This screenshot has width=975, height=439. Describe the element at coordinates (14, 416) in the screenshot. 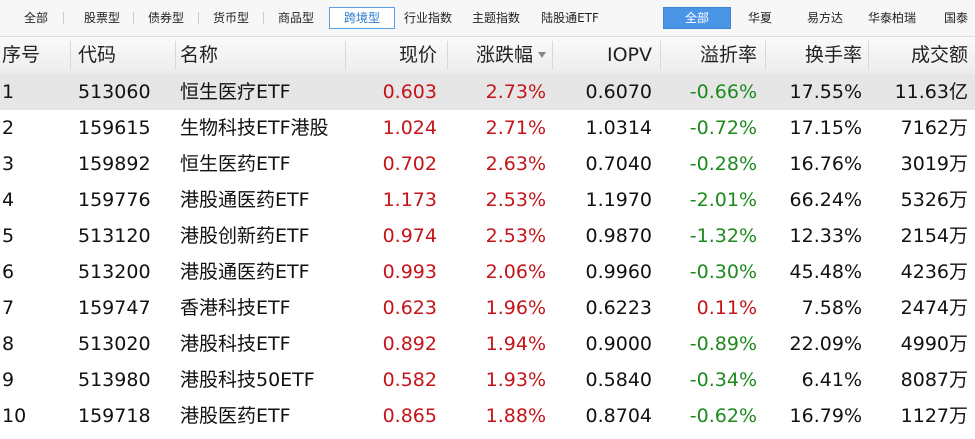

I see `table-cell: 10` at that location.